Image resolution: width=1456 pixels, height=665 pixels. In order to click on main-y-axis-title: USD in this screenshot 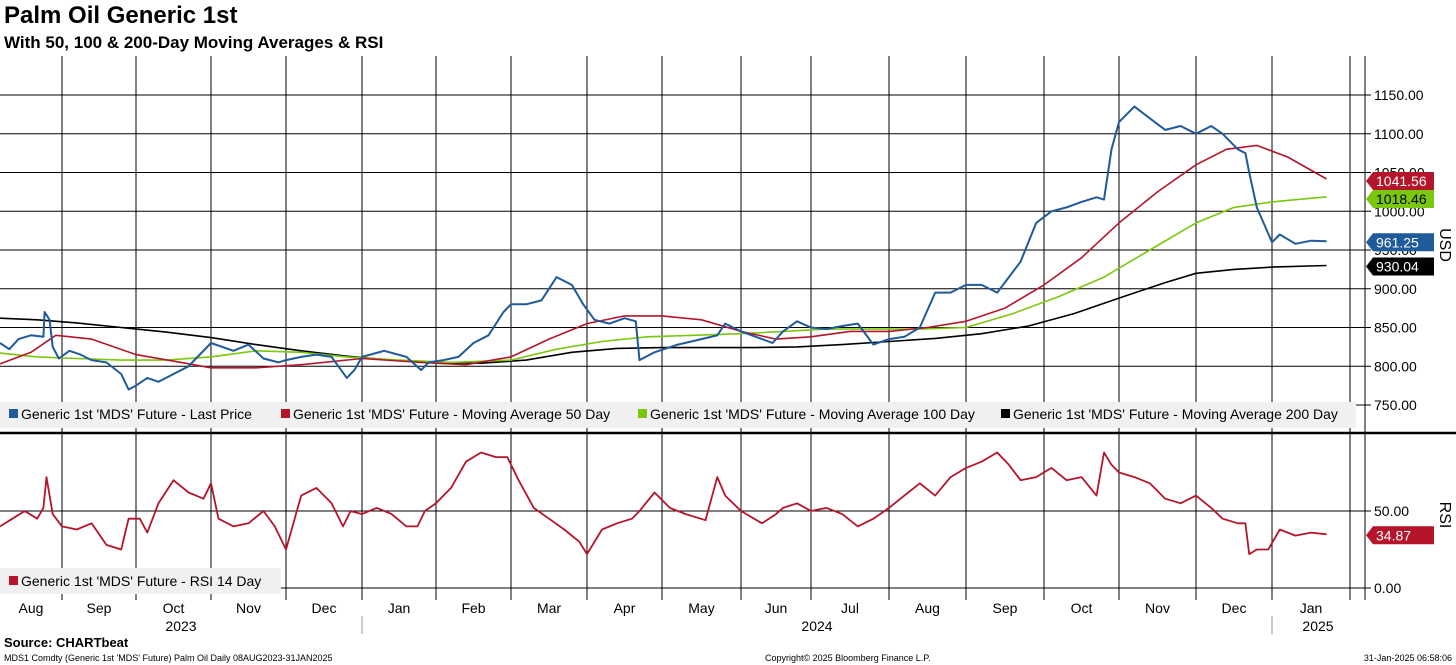, I will do `click(1444, 245)`.